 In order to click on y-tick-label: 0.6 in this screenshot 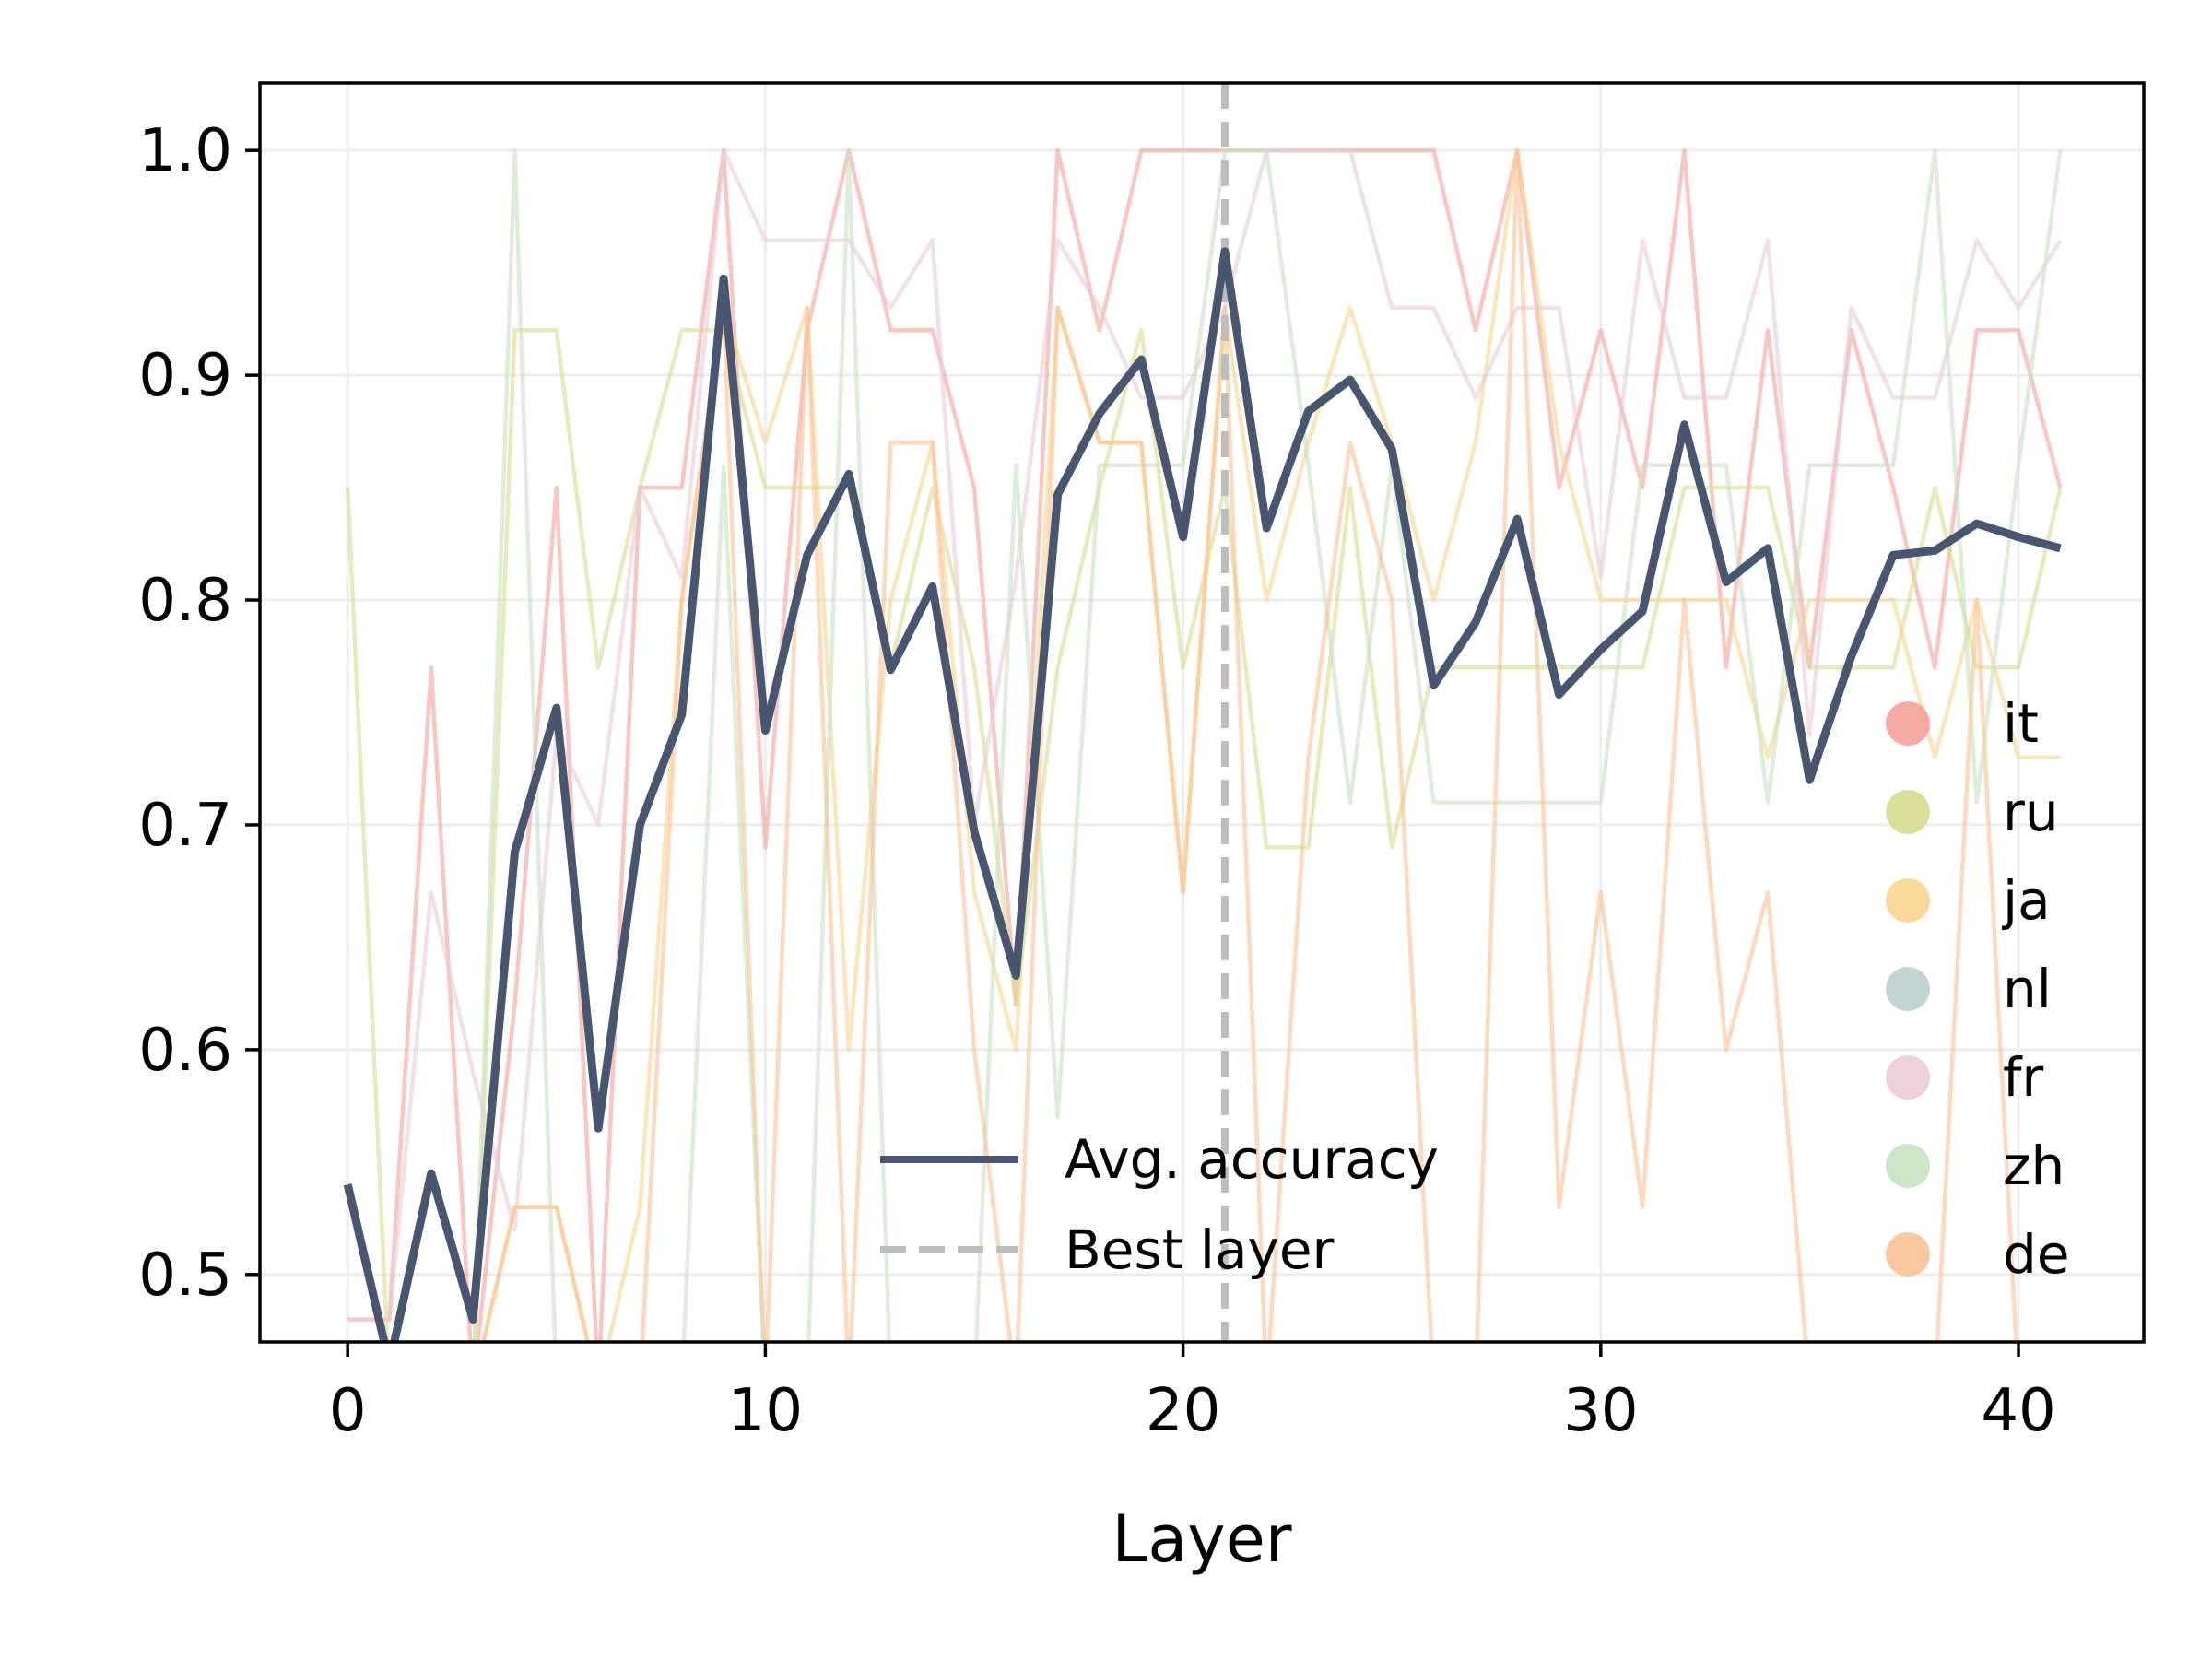, I will do `click(185, 1051)`.